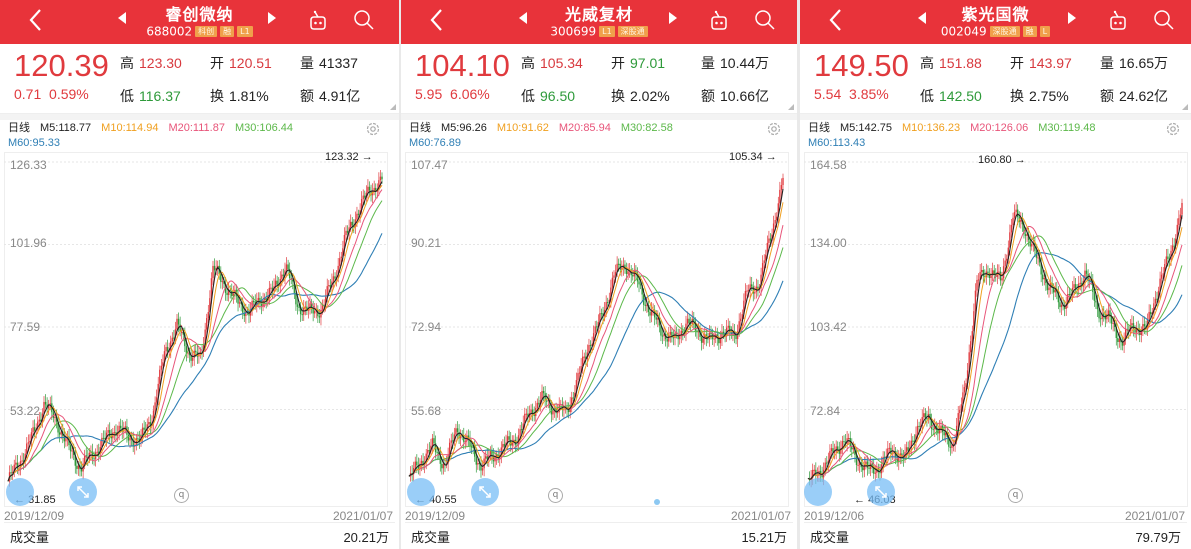  What do you see at coordinates (851, 94) in the screenshot?
I see `price-change: 5.54 3.85%` at bounding box center [851, 94].